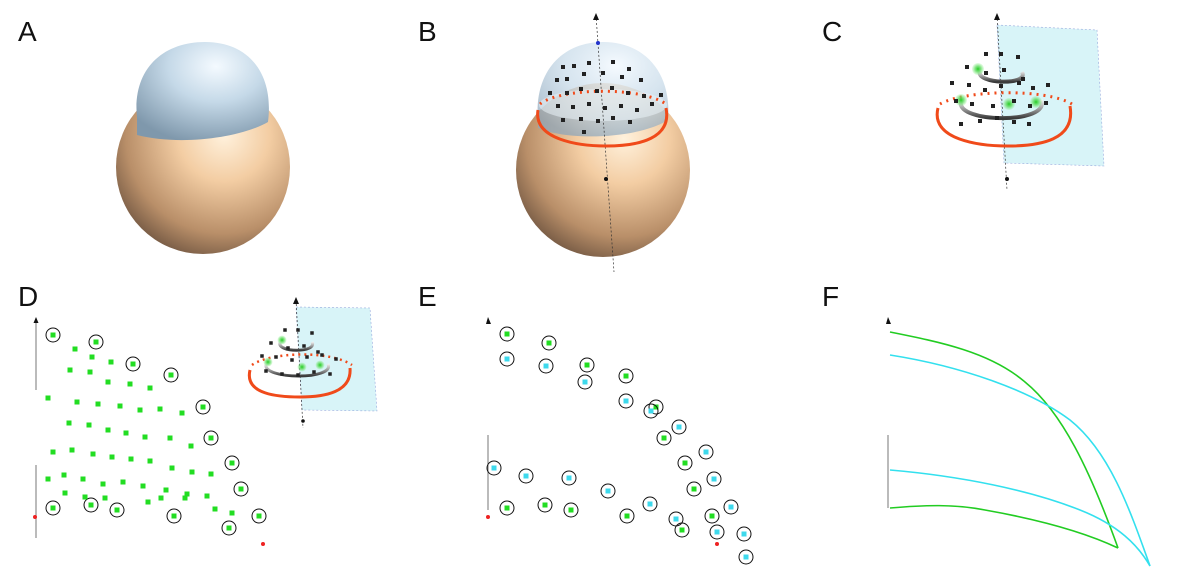 The image size is (1200, 571). I want to click on slice-plane, so click(1050, 95).